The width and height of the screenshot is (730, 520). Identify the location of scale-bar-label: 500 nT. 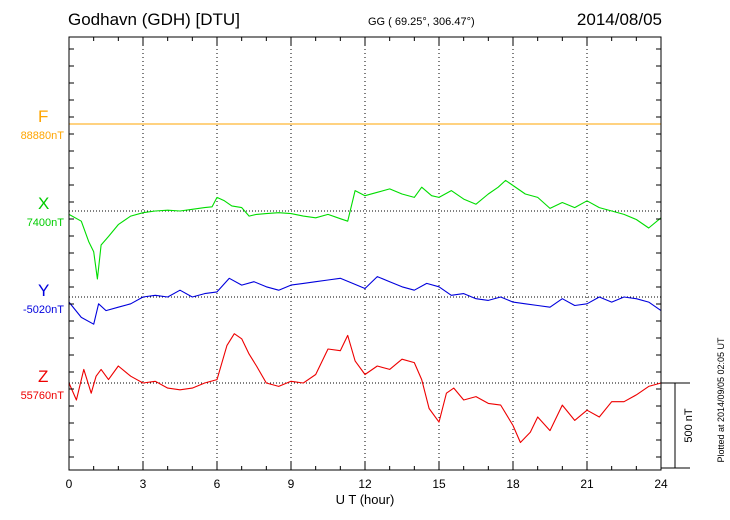
(689, 425).